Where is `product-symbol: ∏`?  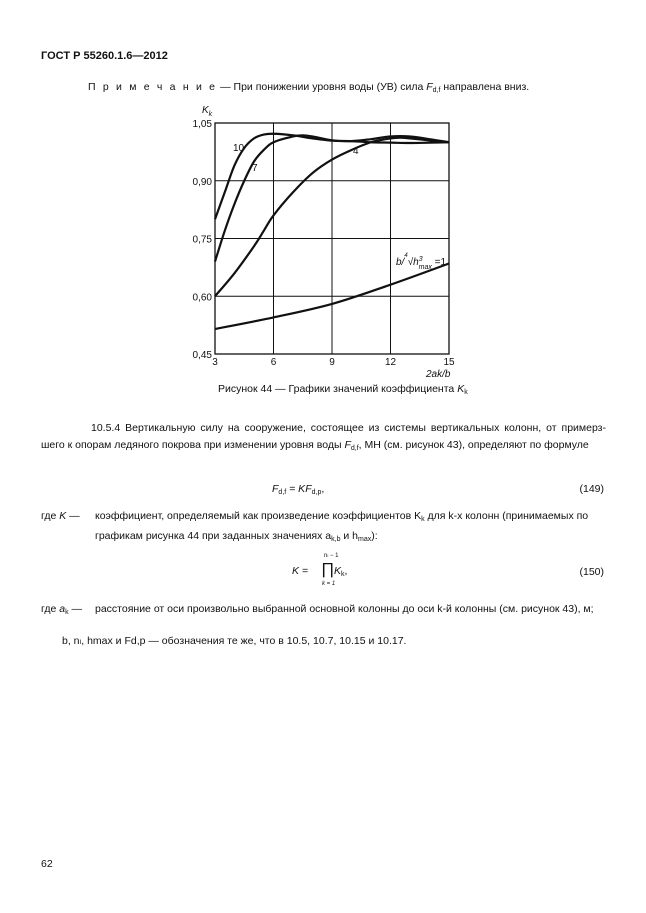 product-symbol: ∏ is located at coordinates (328, 569).